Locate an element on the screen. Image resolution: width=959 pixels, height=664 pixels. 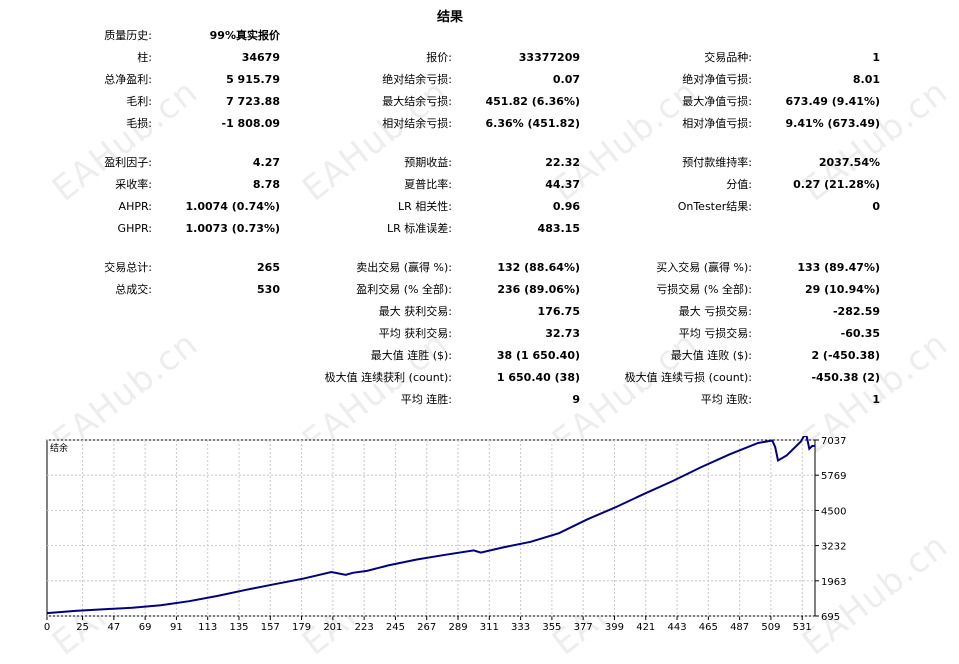
x-tick-label: 25 is located at coordinates (82, 627).